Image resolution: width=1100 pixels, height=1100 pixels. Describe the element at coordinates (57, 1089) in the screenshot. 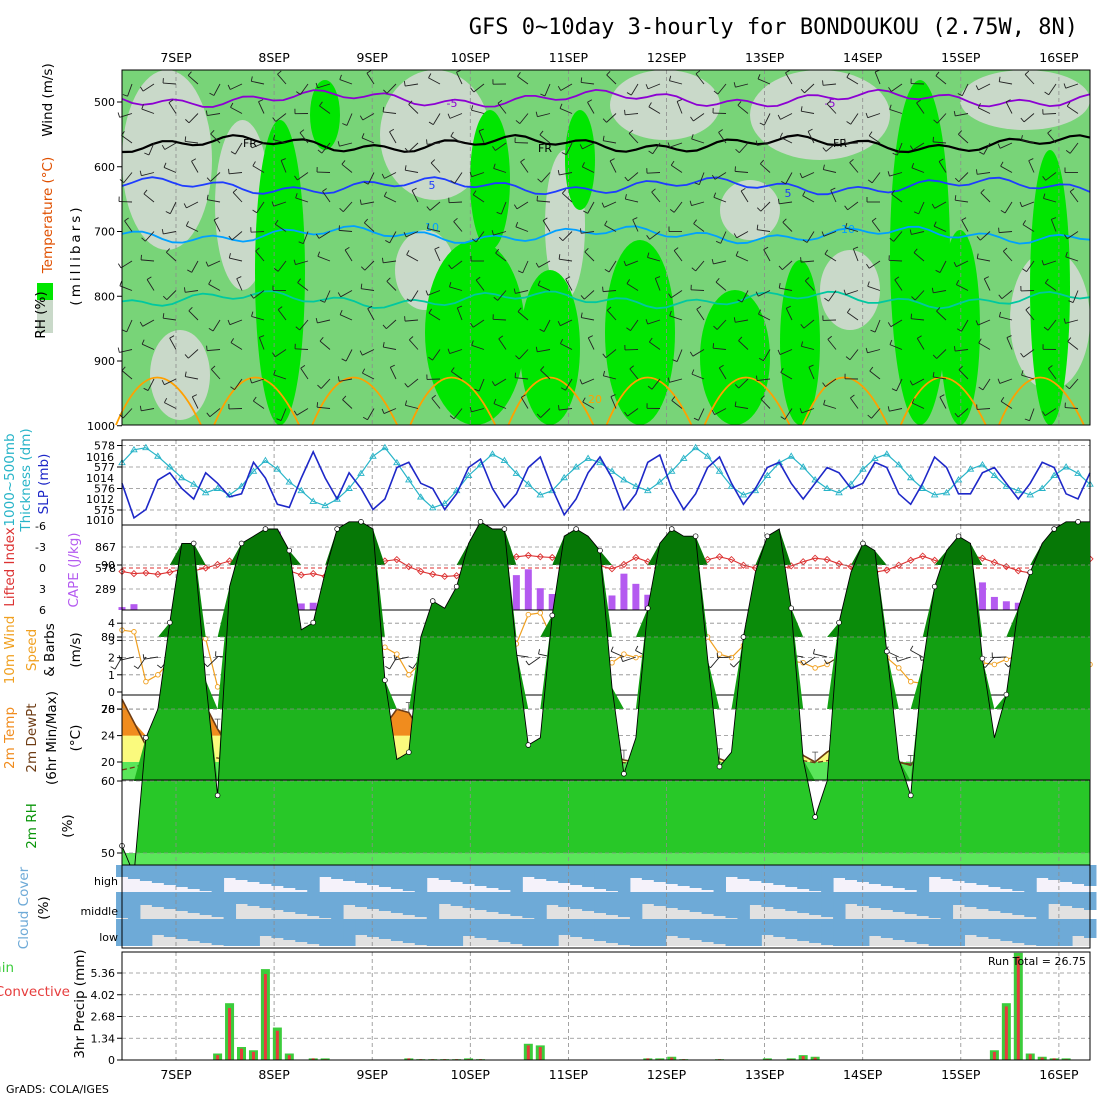

I see `credit-label: GrADS: COLA/IGES` at that location.